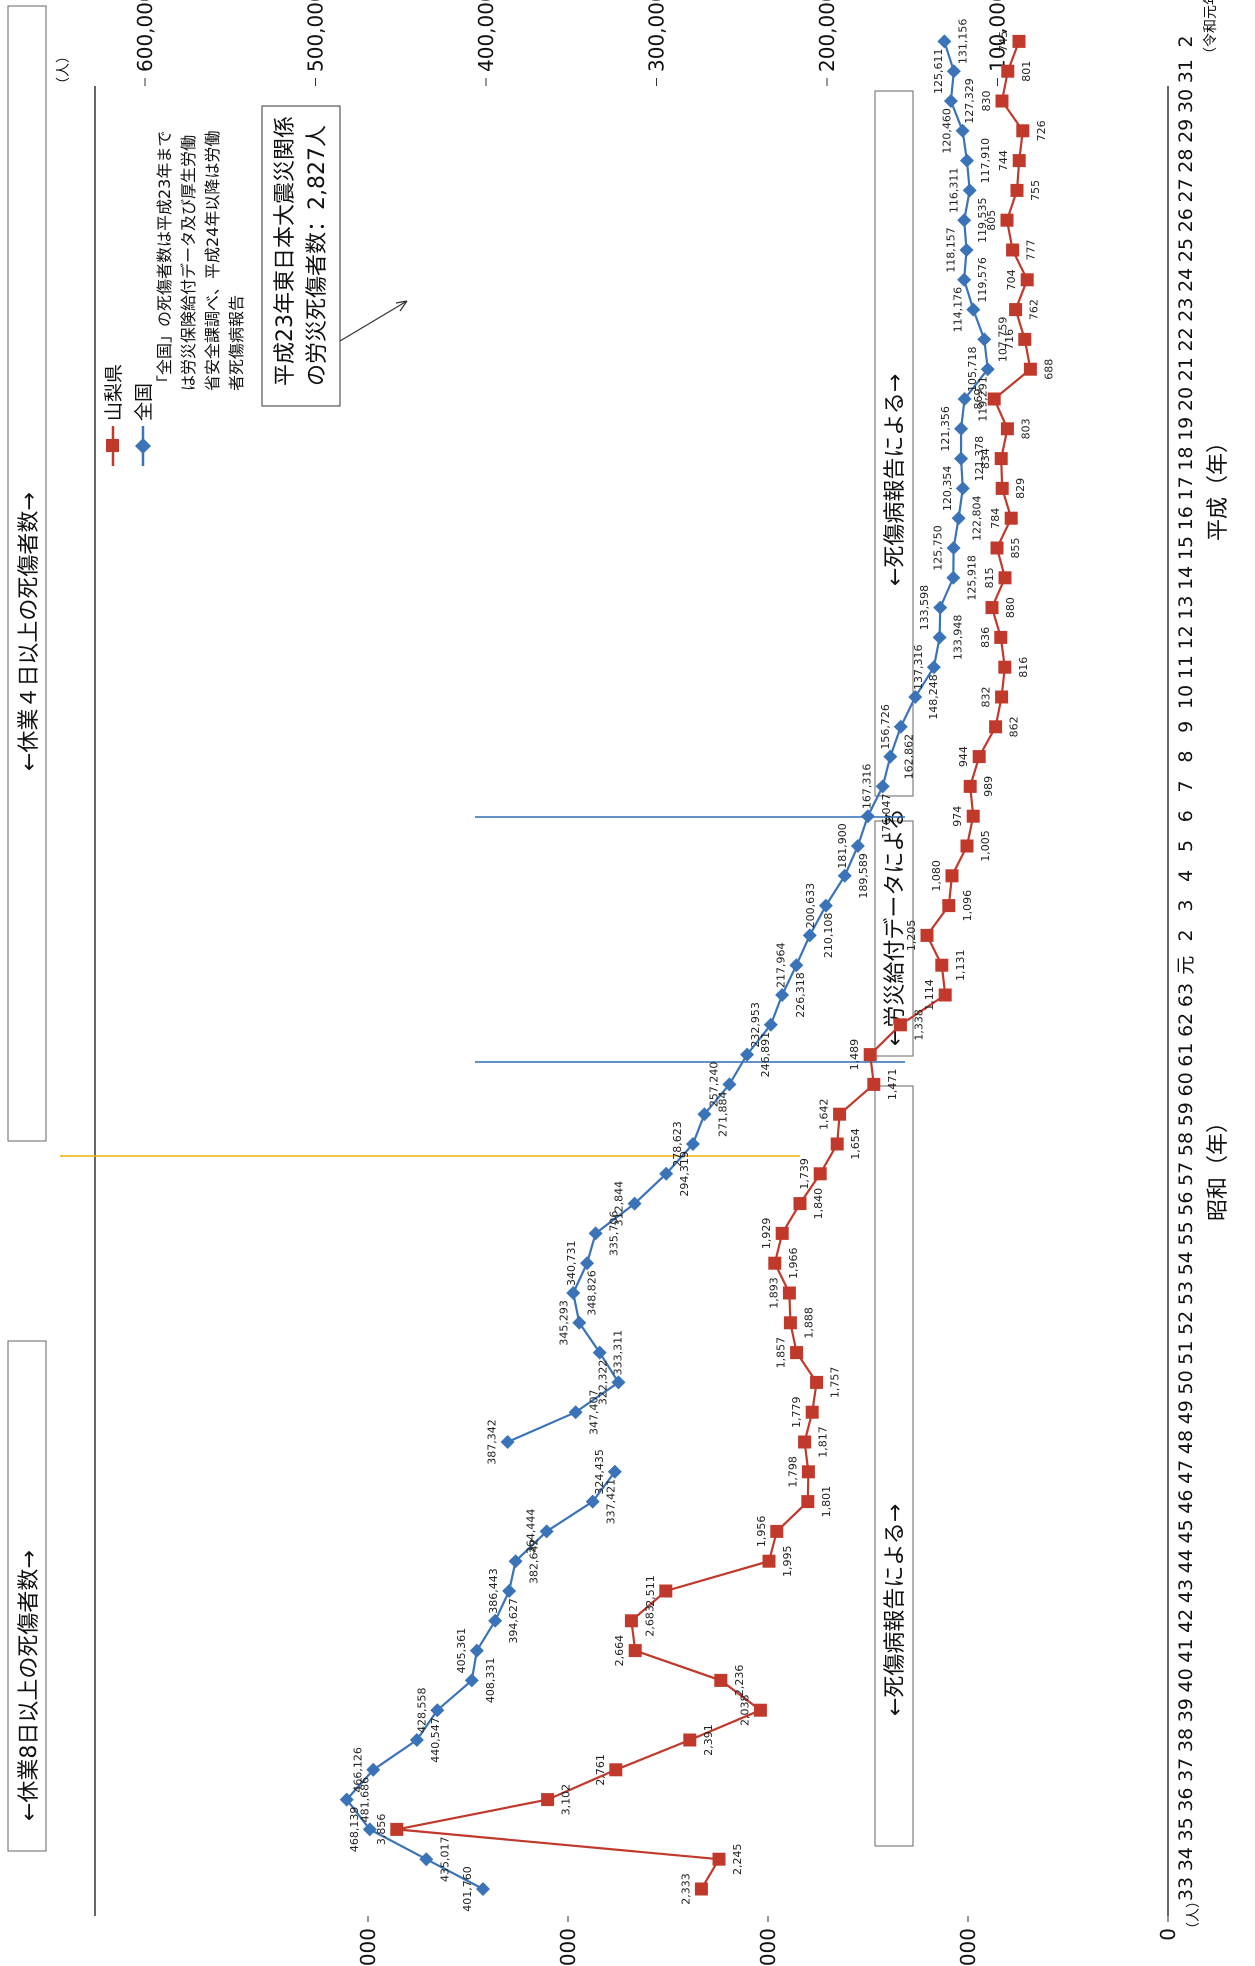 This screenshot has height=1966, width=1255. I want to click on data-label: 394,627, so click(513, 1621).